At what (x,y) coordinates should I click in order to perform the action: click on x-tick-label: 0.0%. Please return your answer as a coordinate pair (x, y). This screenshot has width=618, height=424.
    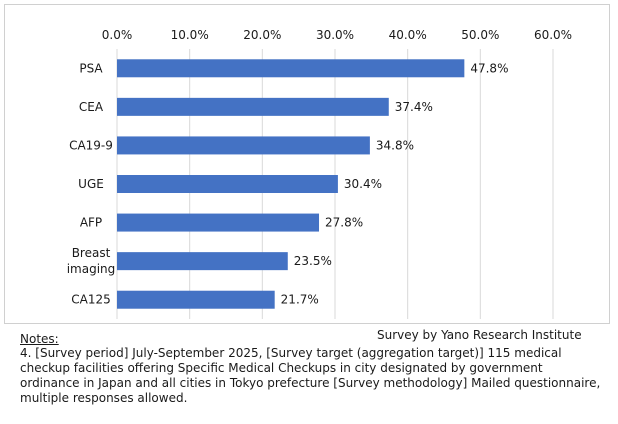
    Looking at the image, I should click on (117, 35).